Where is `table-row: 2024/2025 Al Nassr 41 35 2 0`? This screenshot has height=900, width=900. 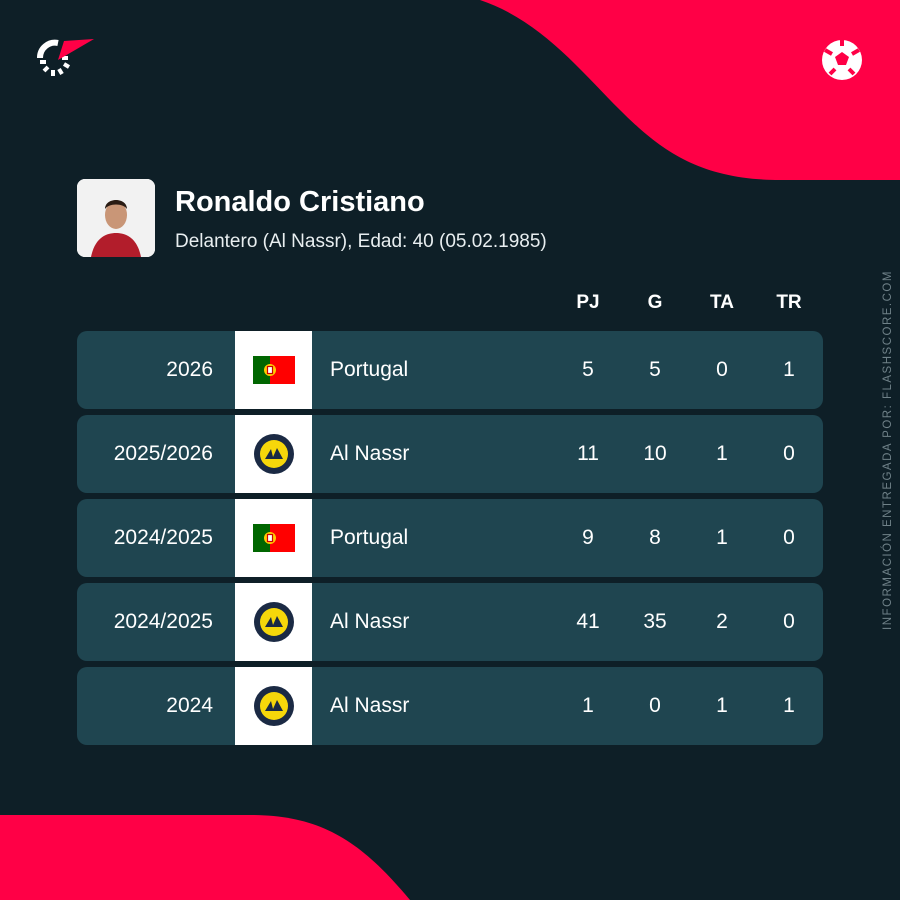
table-row: 2024/2025 Al Nassr 41 35 2 0 is located at coordinates (450, 622).